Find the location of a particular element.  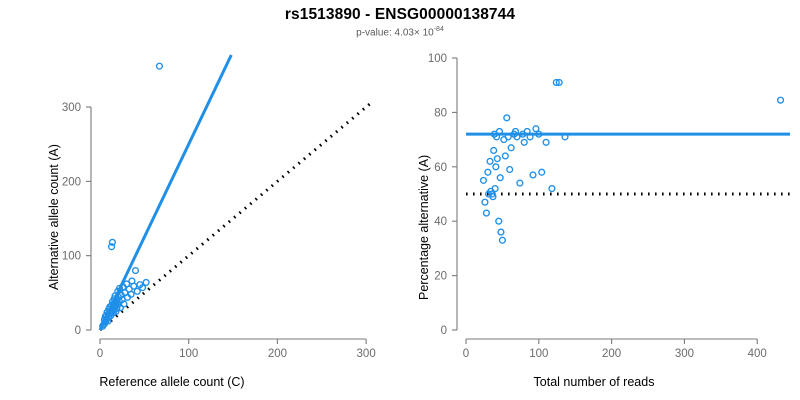

y-axis-tick-label: 300 is located at coordinates (71, 108).